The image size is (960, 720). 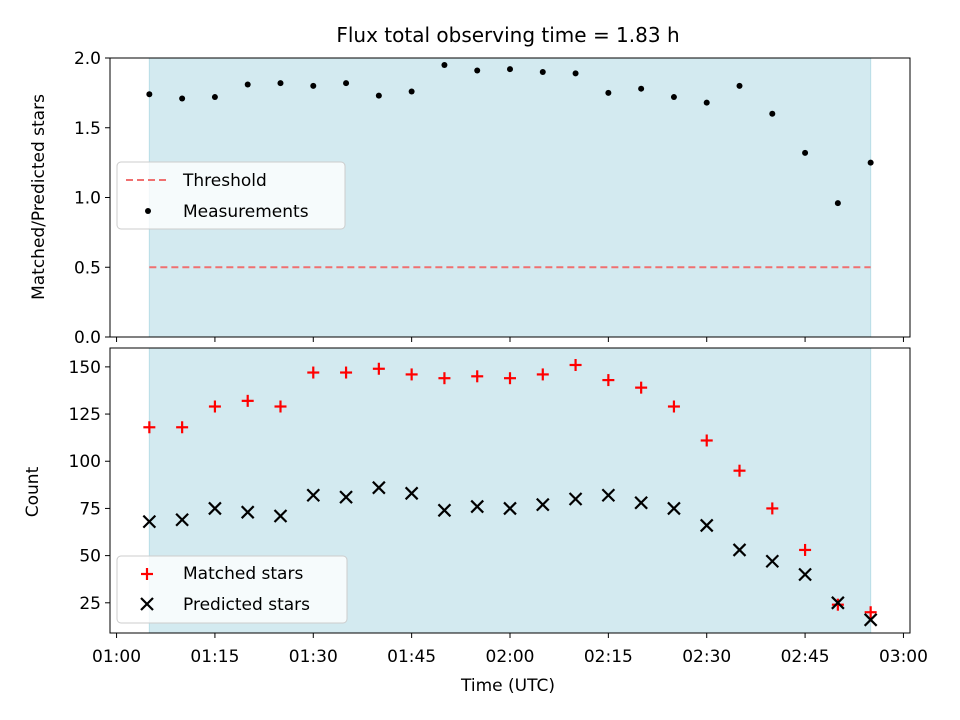 What do you see at coordinates (246, 212) in the screenshot?
I see `legend-measurements-label: Measurements` at bounding box center [246, 212].